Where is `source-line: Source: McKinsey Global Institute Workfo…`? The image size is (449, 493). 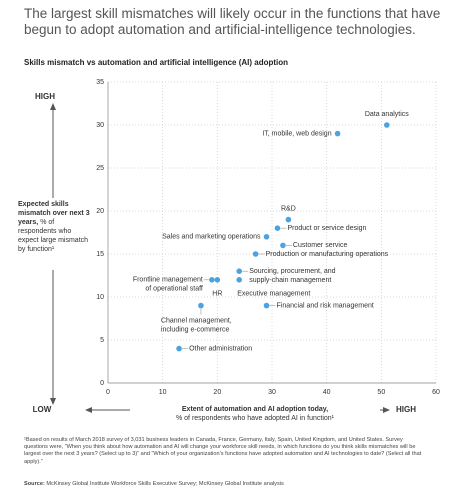 source-line: Source: McKinsey Global Institute Workfo… is located at coordinates (234, 484).